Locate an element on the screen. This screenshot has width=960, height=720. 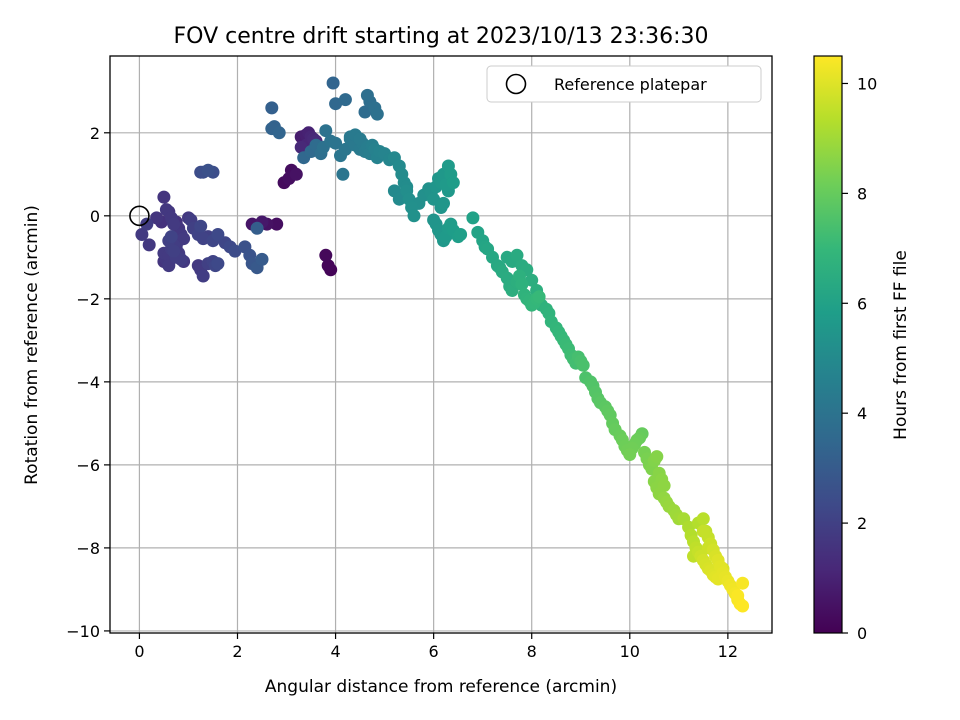
legend-box is located at coordinates (624, 84).